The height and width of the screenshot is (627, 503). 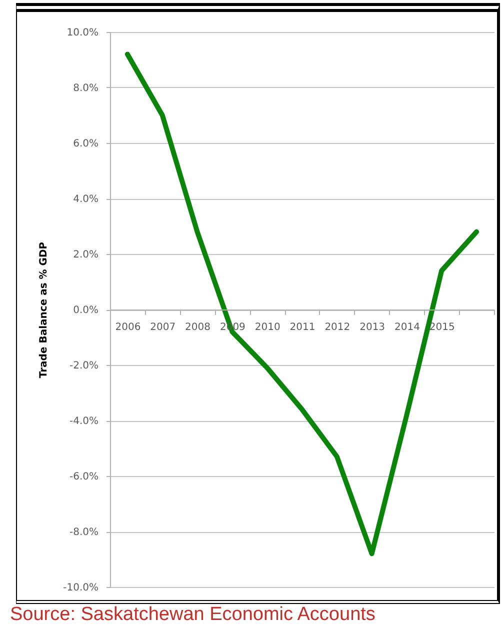 What do you see at coordinates (197, 327) in the screenshot?
I see `x-tick-label: 2008` at bounding box center [197, 327].